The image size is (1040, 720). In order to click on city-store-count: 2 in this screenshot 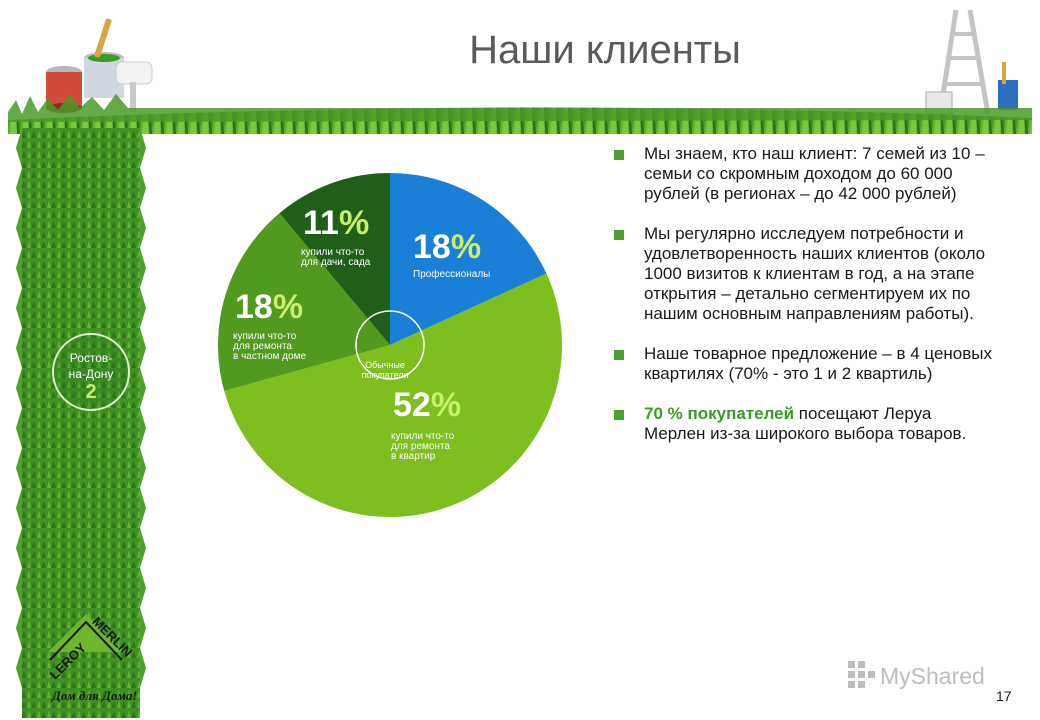, I will do `click(91, 392)`.